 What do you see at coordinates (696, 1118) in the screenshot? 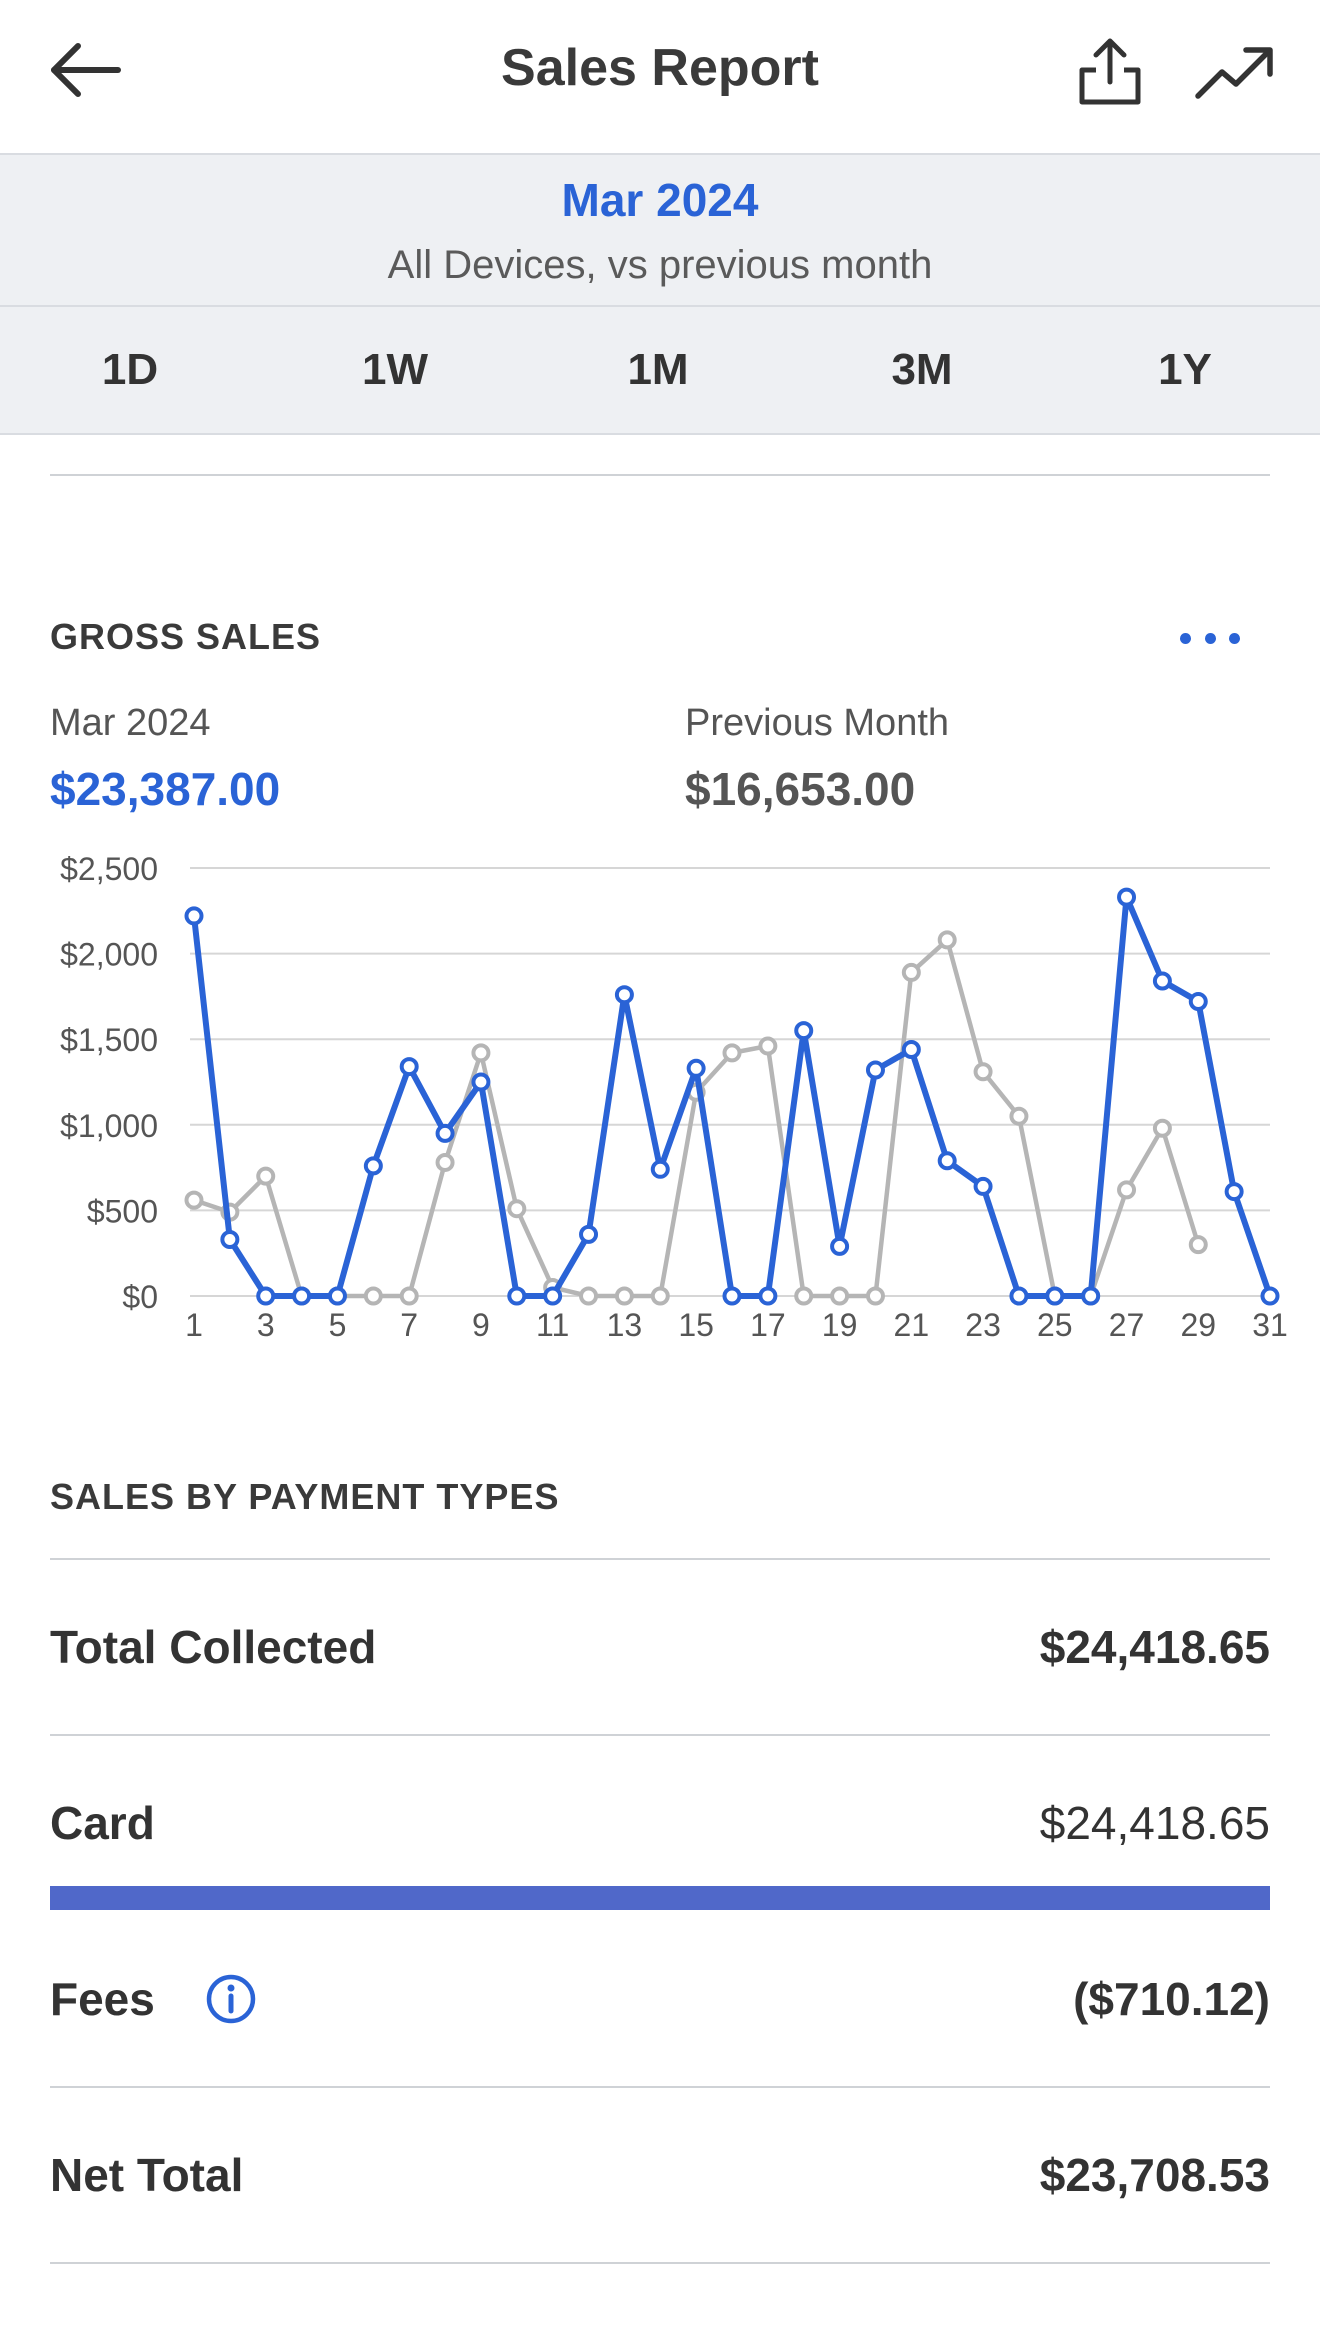
I see `previous-month-series-line` at bounding box center [696, 1118].